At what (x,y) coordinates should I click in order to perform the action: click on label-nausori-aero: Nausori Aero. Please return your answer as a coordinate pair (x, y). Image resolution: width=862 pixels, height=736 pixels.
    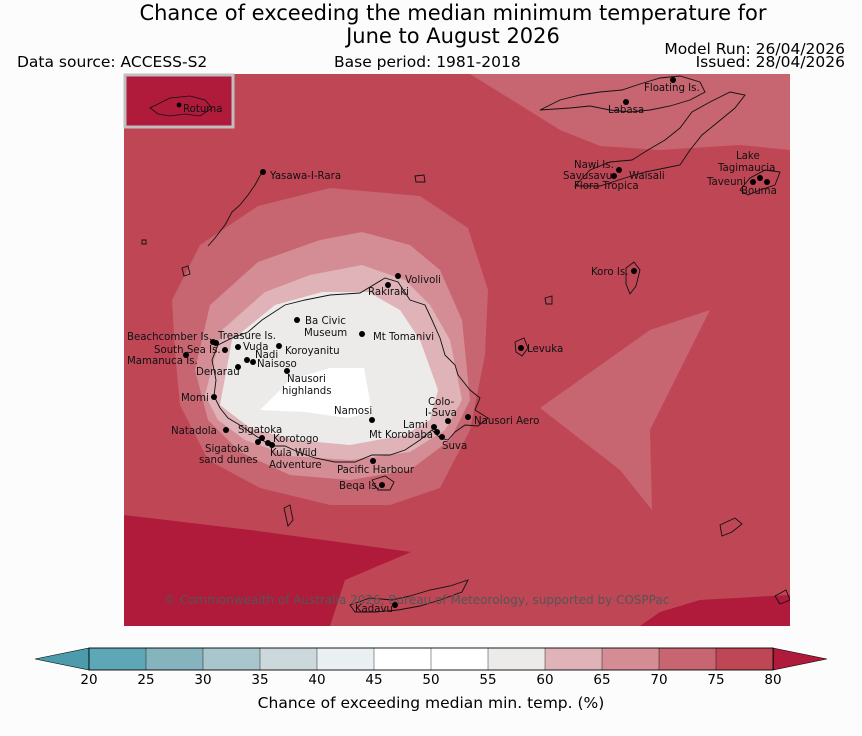
    Looking at the image, I should click on (506, 421).